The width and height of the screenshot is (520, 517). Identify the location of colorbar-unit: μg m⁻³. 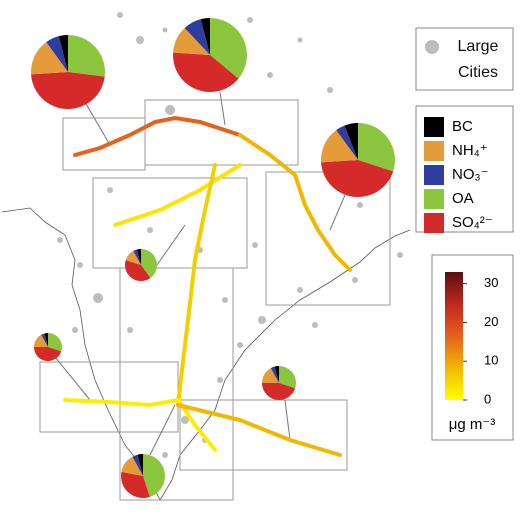
(472, 424).